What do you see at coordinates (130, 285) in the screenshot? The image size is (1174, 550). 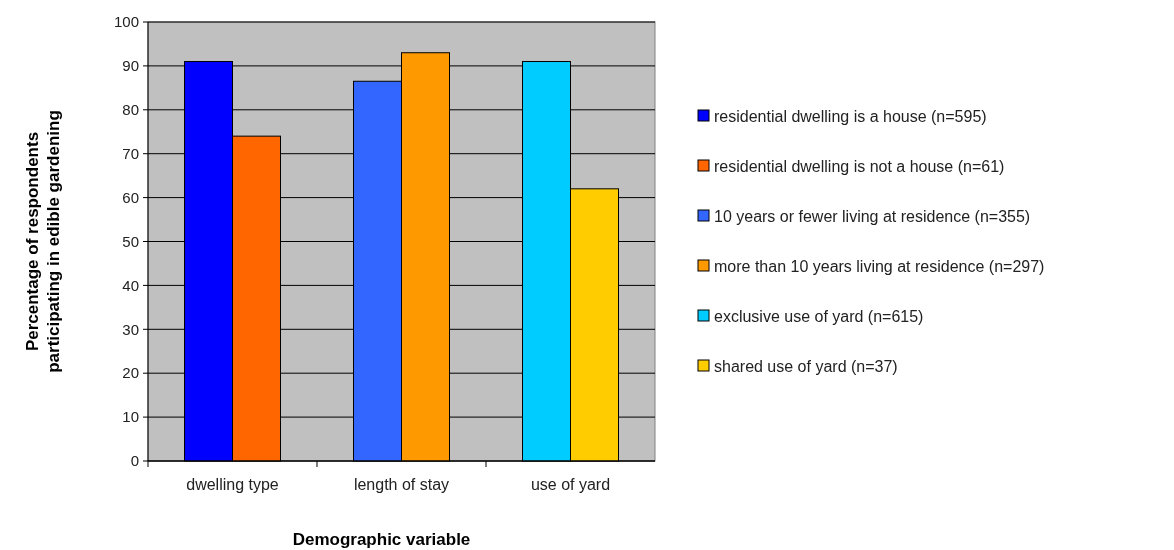 I see `y-tick-label: 40` at bounding box center [130, 285].